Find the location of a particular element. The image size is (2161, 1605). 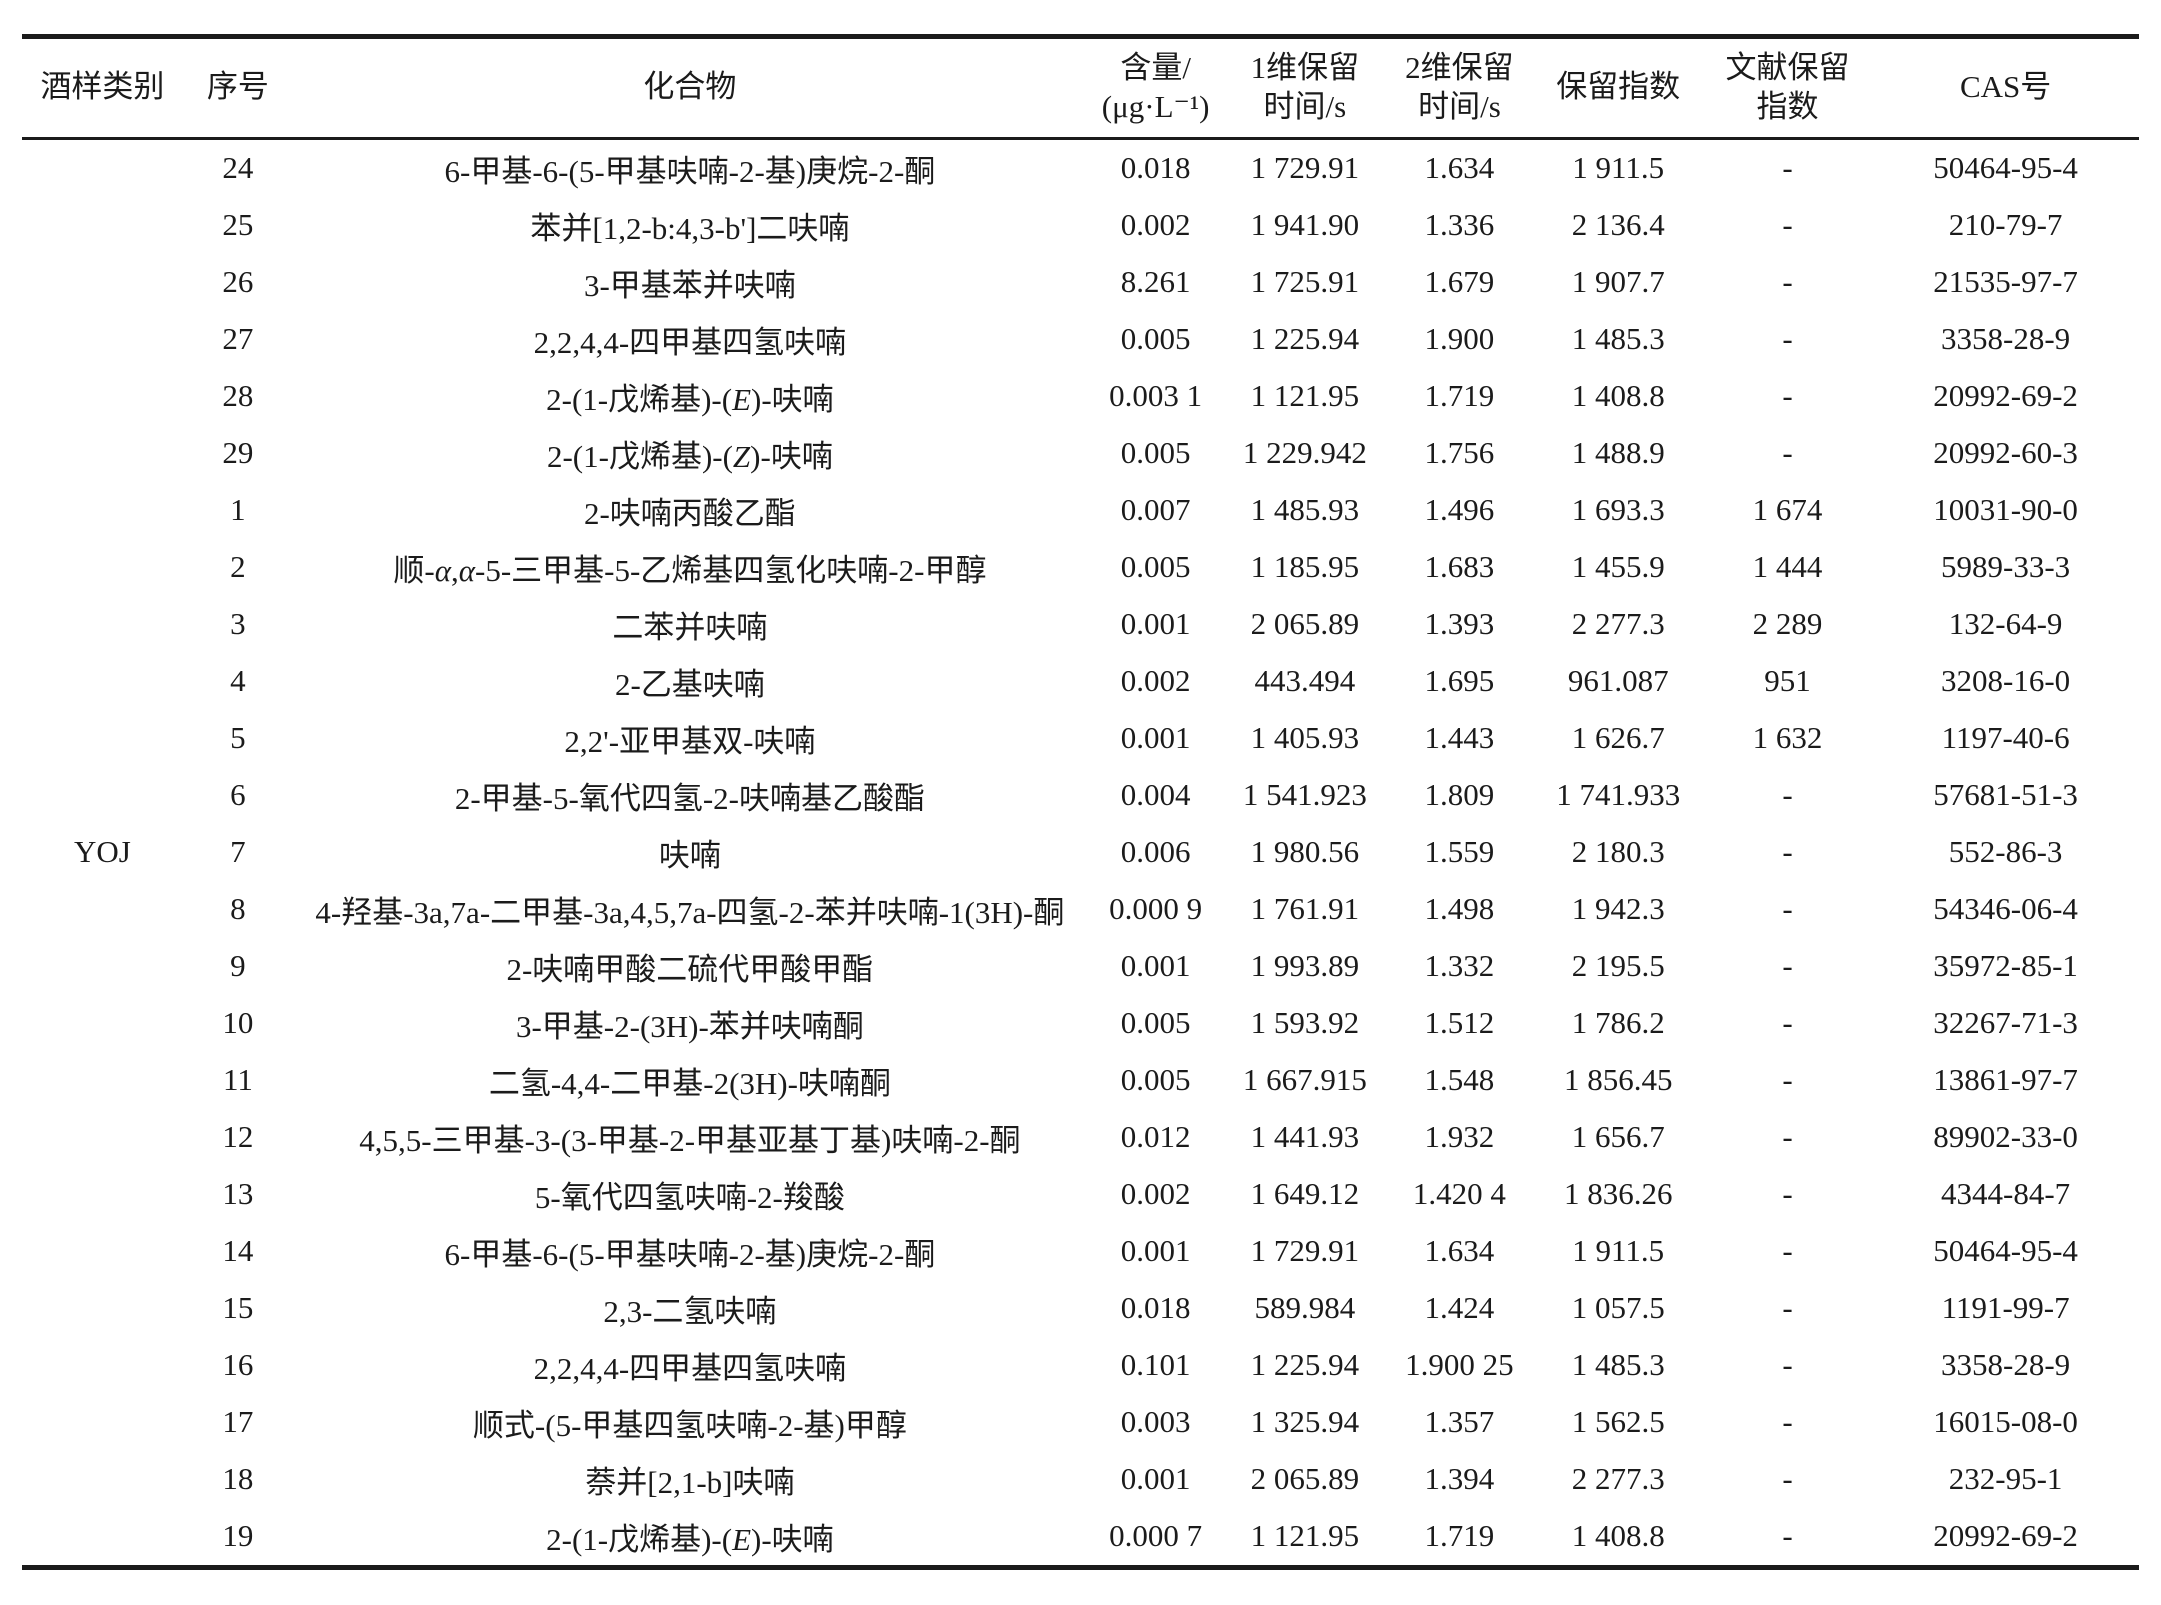

content-cell: 0.004 is located at coordinates (1155, 794).